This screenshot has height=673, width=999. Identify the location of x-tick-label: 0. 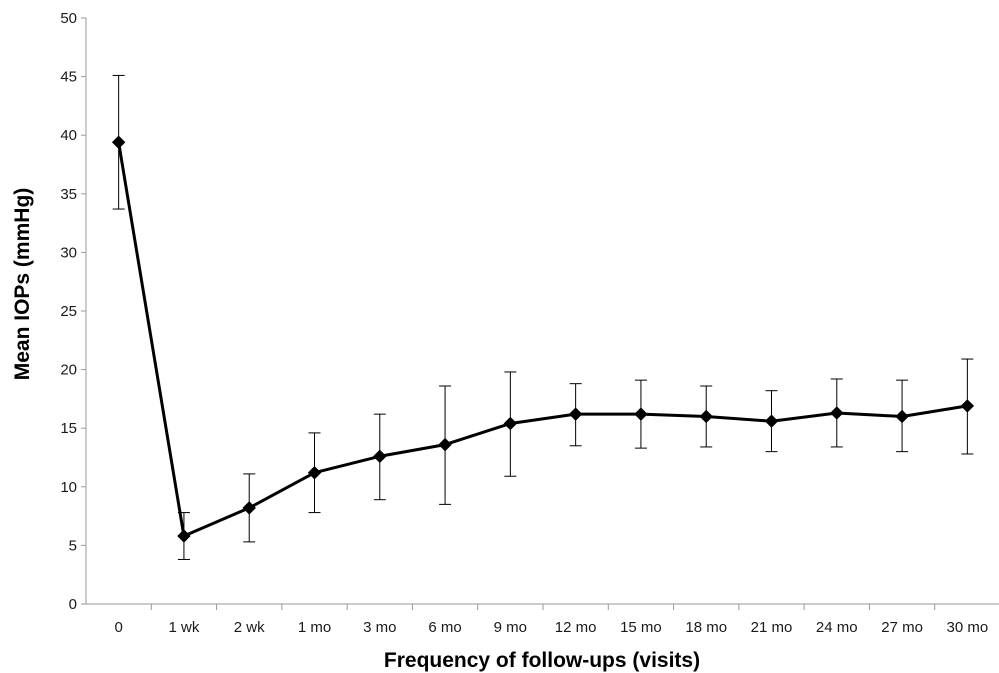
(118, 627).